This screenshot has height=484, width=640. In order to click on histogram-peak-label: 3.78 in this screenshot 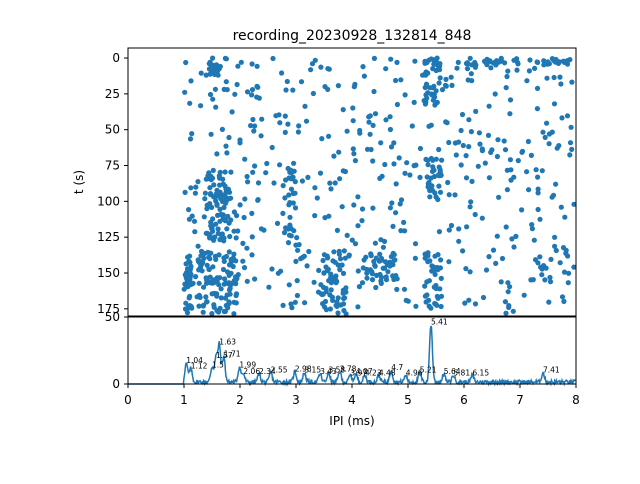, I will do `click(348, 368)`.